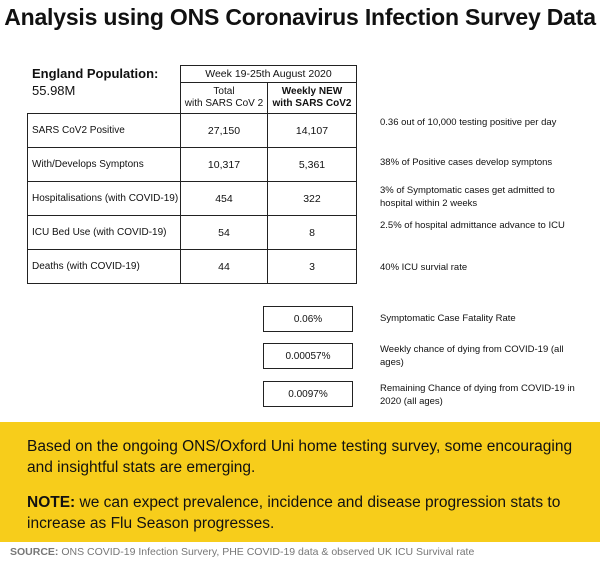 This screenshot has width=600, height=564. I want to click on fatality-rate-label: Symptomatic Case Fatality Rate, so click(448, 318).